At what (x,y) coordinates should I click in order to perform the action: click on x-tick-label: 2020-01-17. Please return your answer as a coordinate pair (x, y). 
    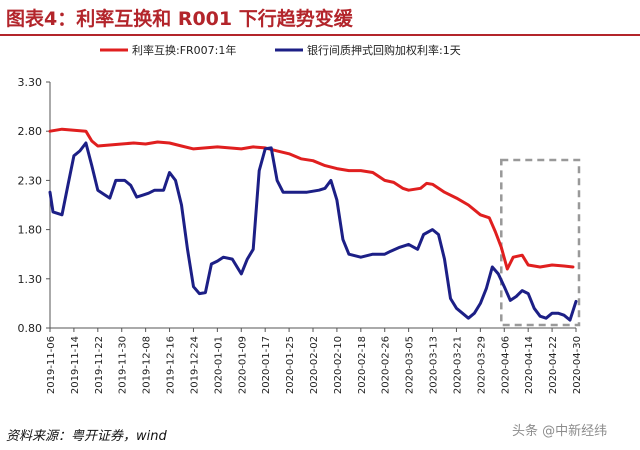
    Looking at the image, I should click on (266, 365).